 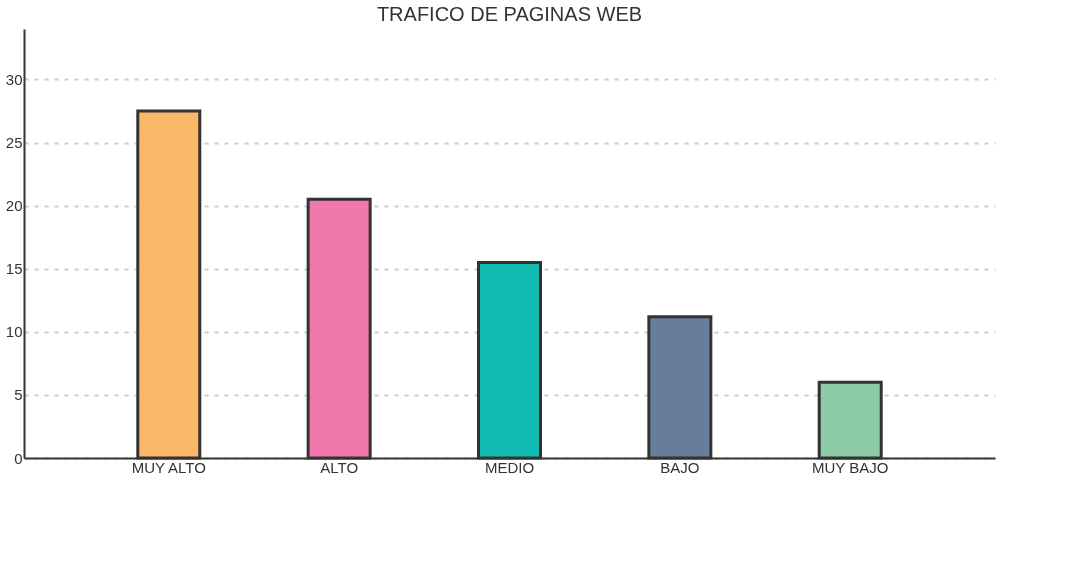 I want to click on y-tick-label: 20, so click(x=14, y=206).